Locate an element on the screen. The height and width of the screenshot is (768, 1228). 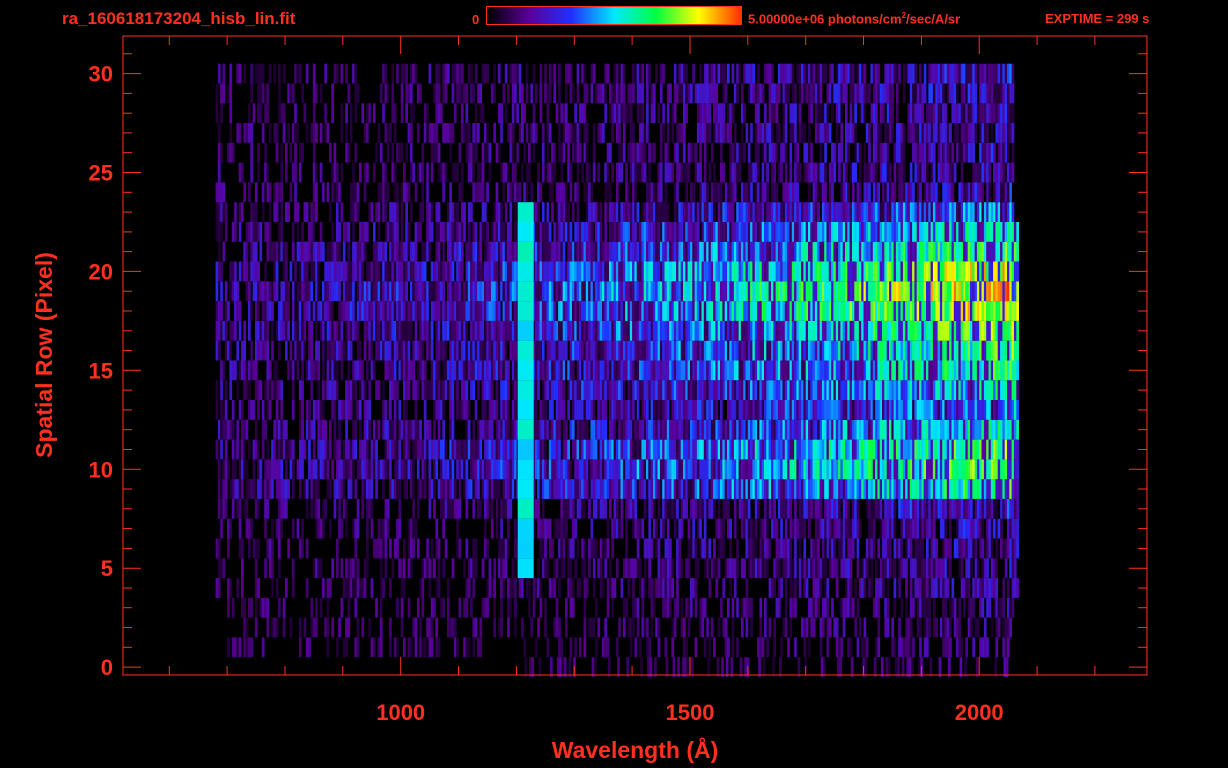
spectrum-row is located at coordinates (619, 370).